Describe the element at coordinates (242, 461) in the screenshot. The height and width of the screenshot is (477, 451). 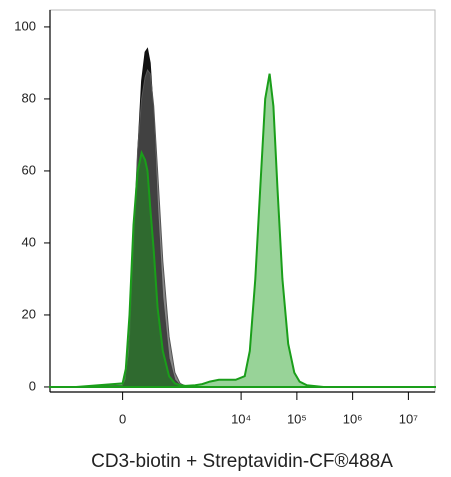
I see `x-axis-label: CD3-biotin + Streptavidin-CF®488A` at that location.